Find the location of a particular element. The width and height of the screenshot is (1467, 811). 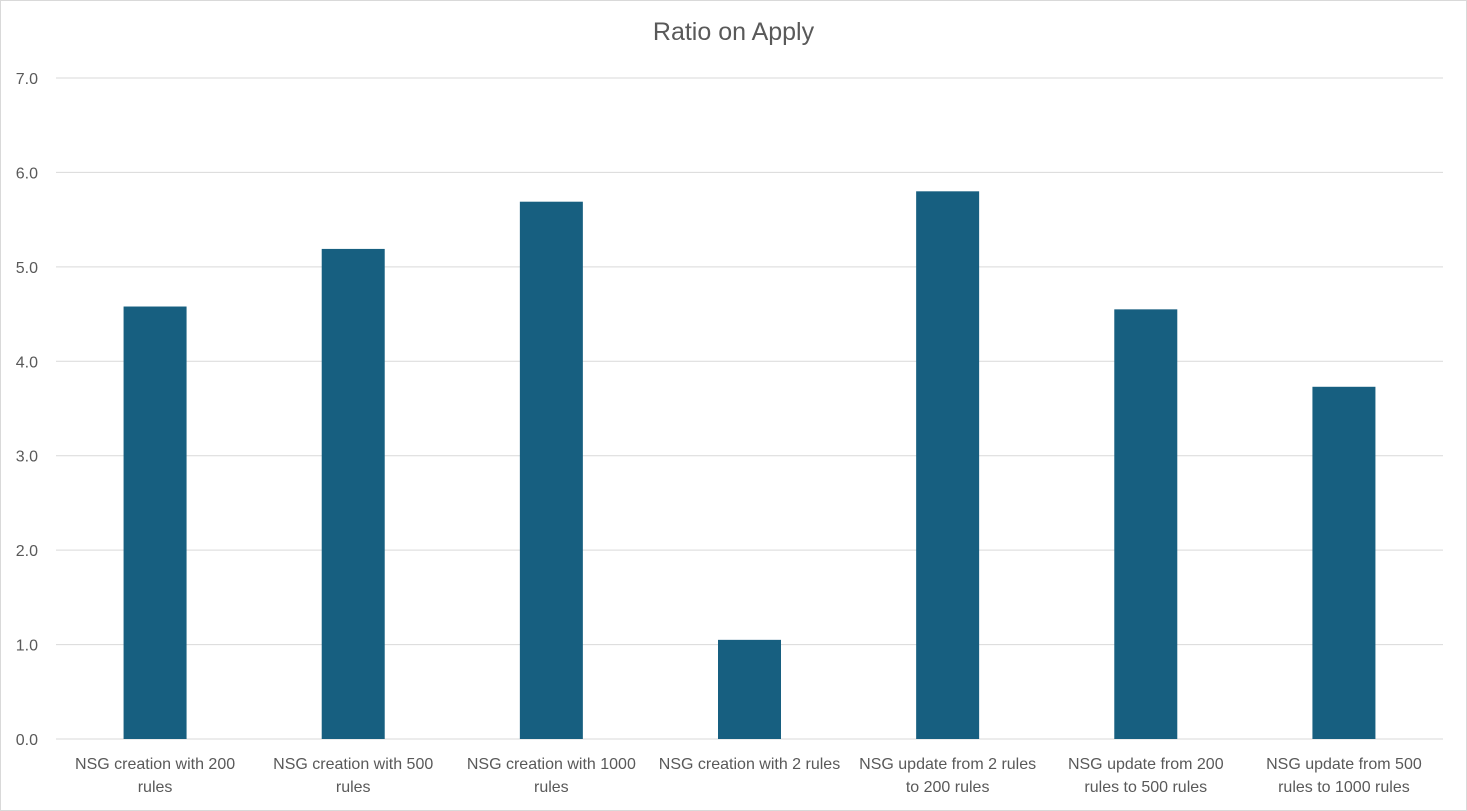

x-category-label-line: to 200 rules is located at coordinates (948, 787).